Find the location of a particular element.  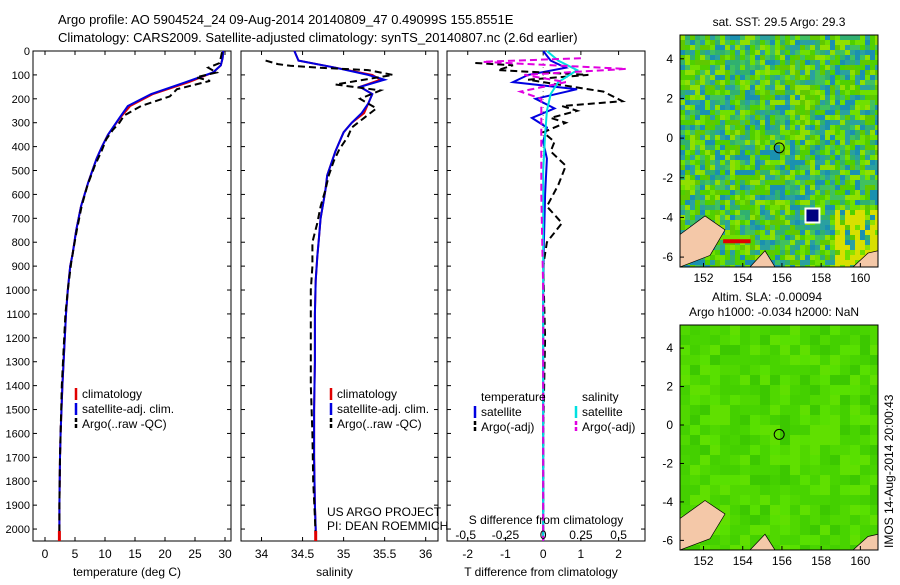

s-tick-label: -0.5 is located at coordinates (465, 535).